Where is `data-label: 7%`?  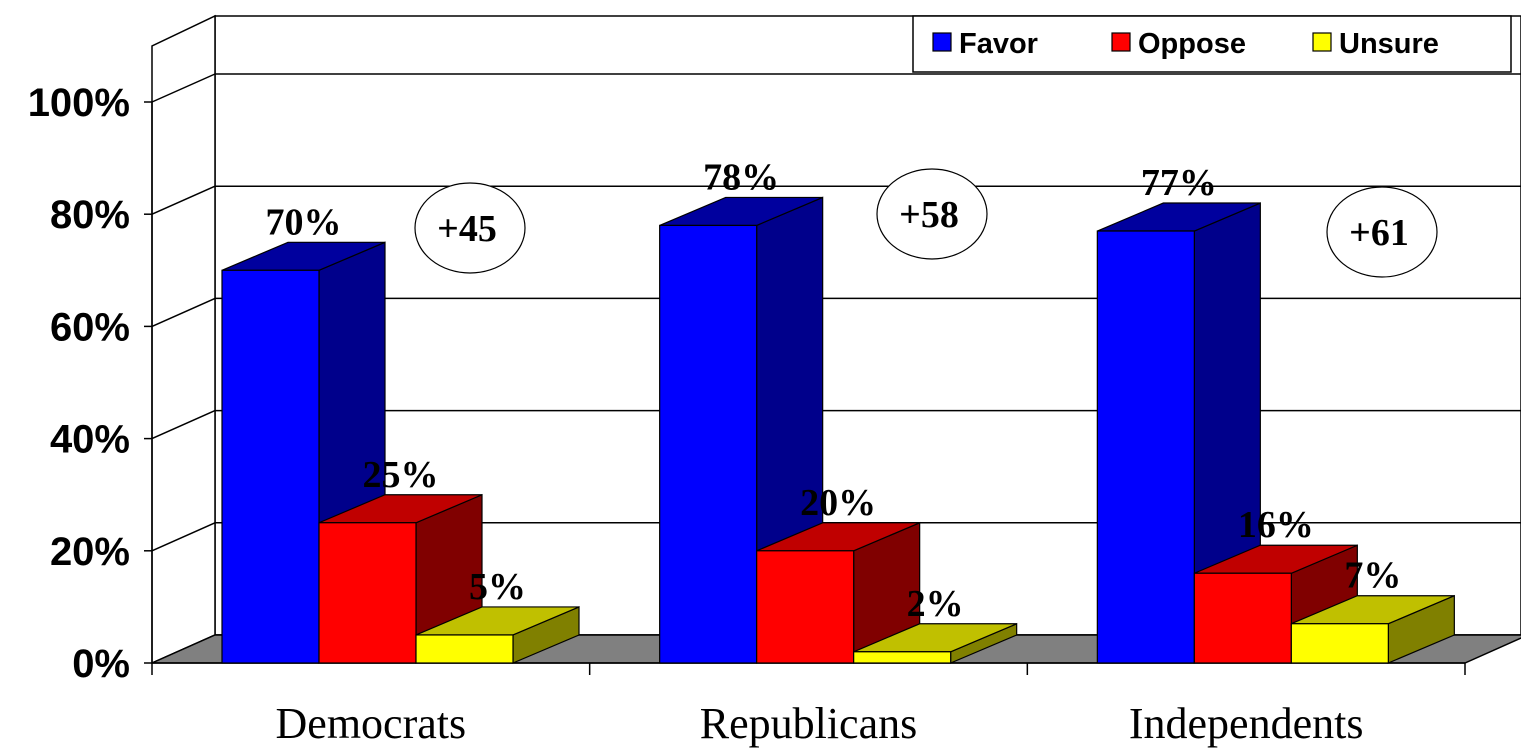 data-label: 7% is located at coordinates (1372, 576).